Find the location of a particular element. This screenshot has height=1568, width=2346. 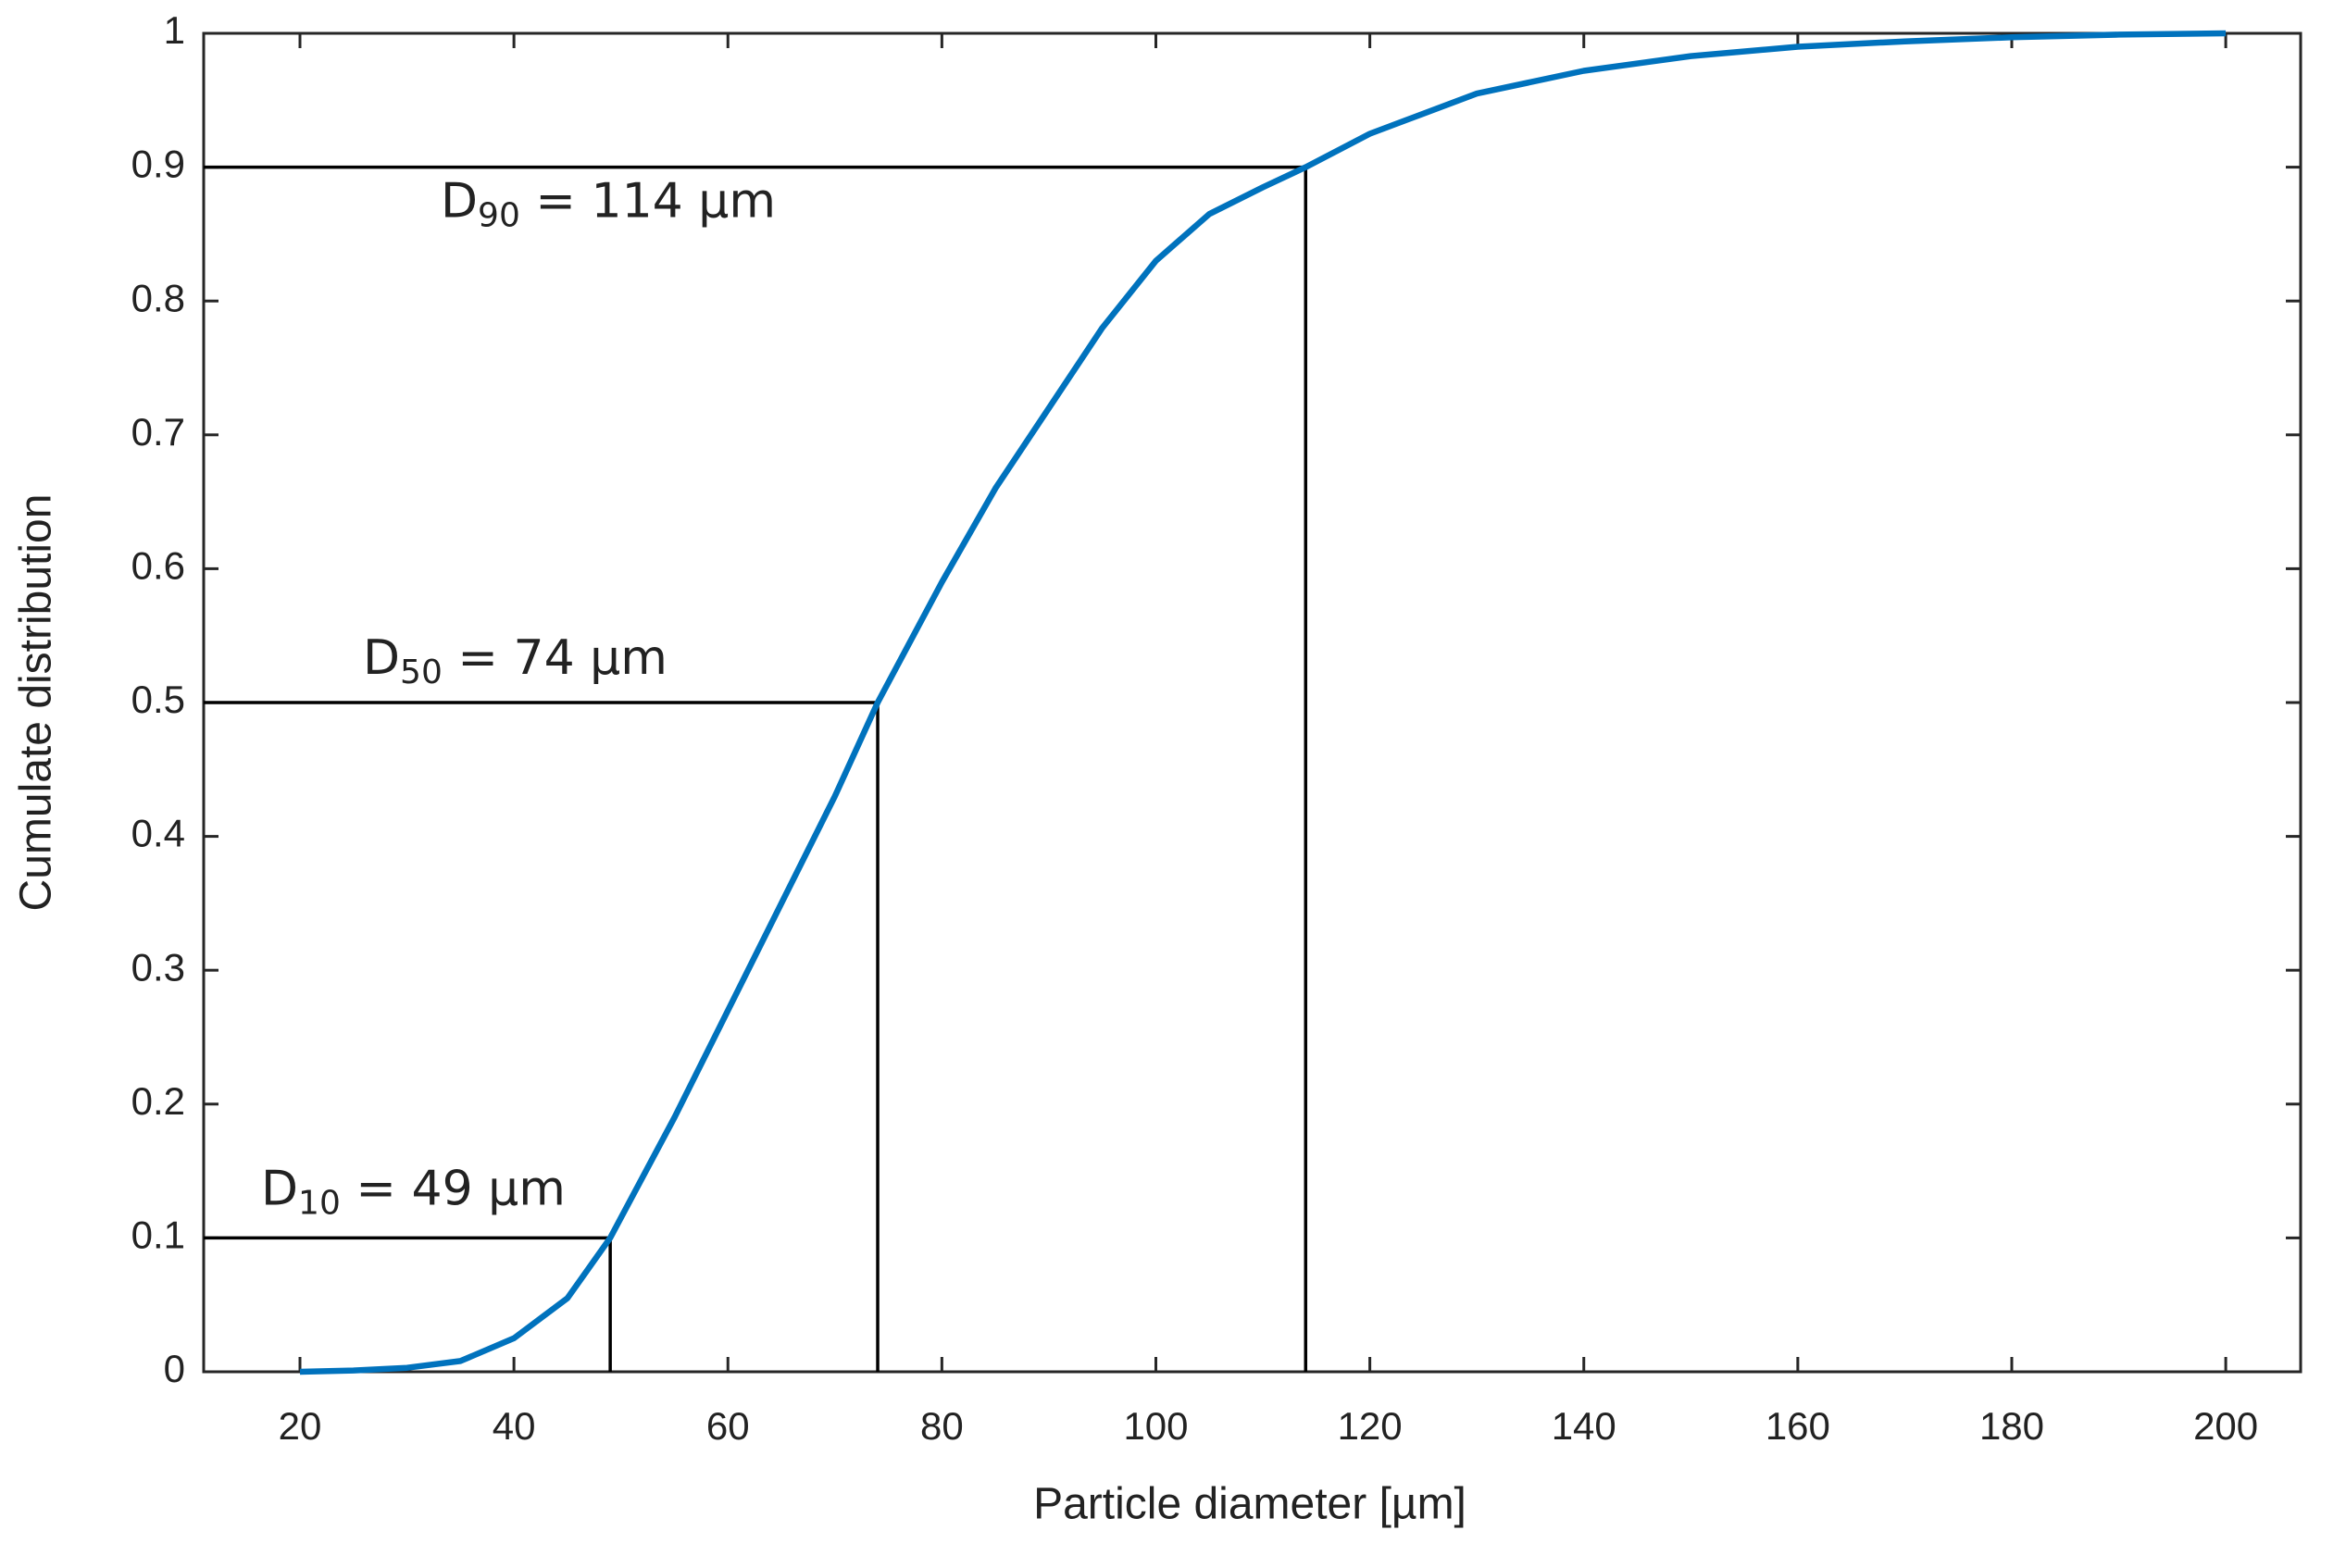

y-tick-label: 0.7 is located at coordinates (158, 432).